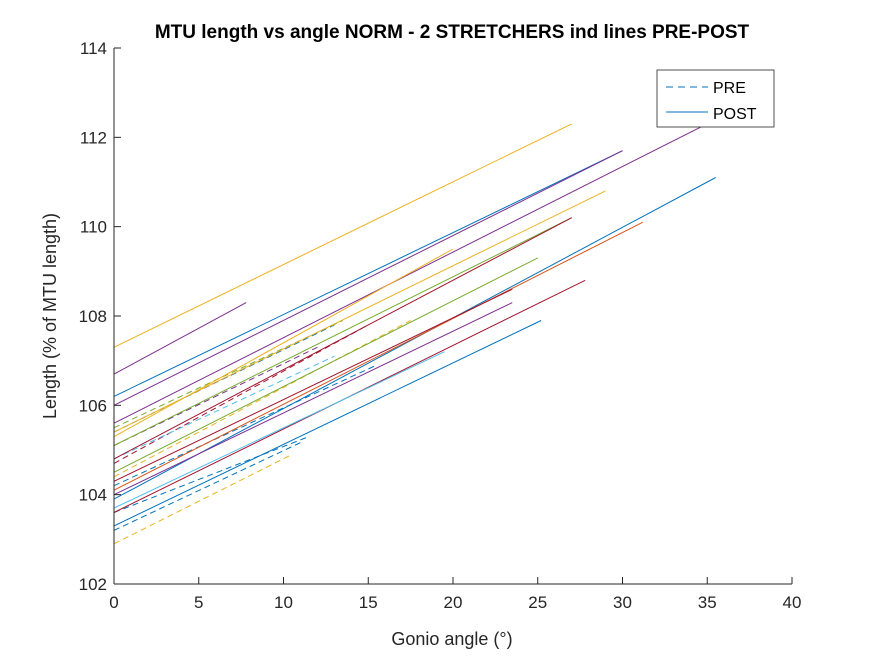  Describe the element at coordinates (93, 495) in the screenshot. I see `y-tick-label: 104` at that location.